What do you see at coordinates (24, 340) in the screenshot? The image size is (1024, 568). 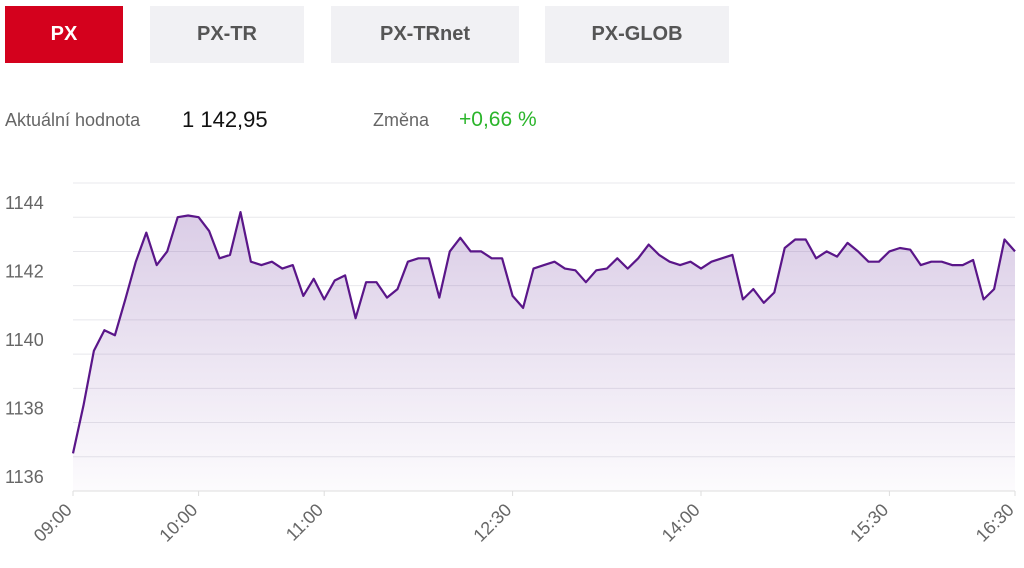 I see `y-tick-label: 1140` at bounding box center [24, 340].